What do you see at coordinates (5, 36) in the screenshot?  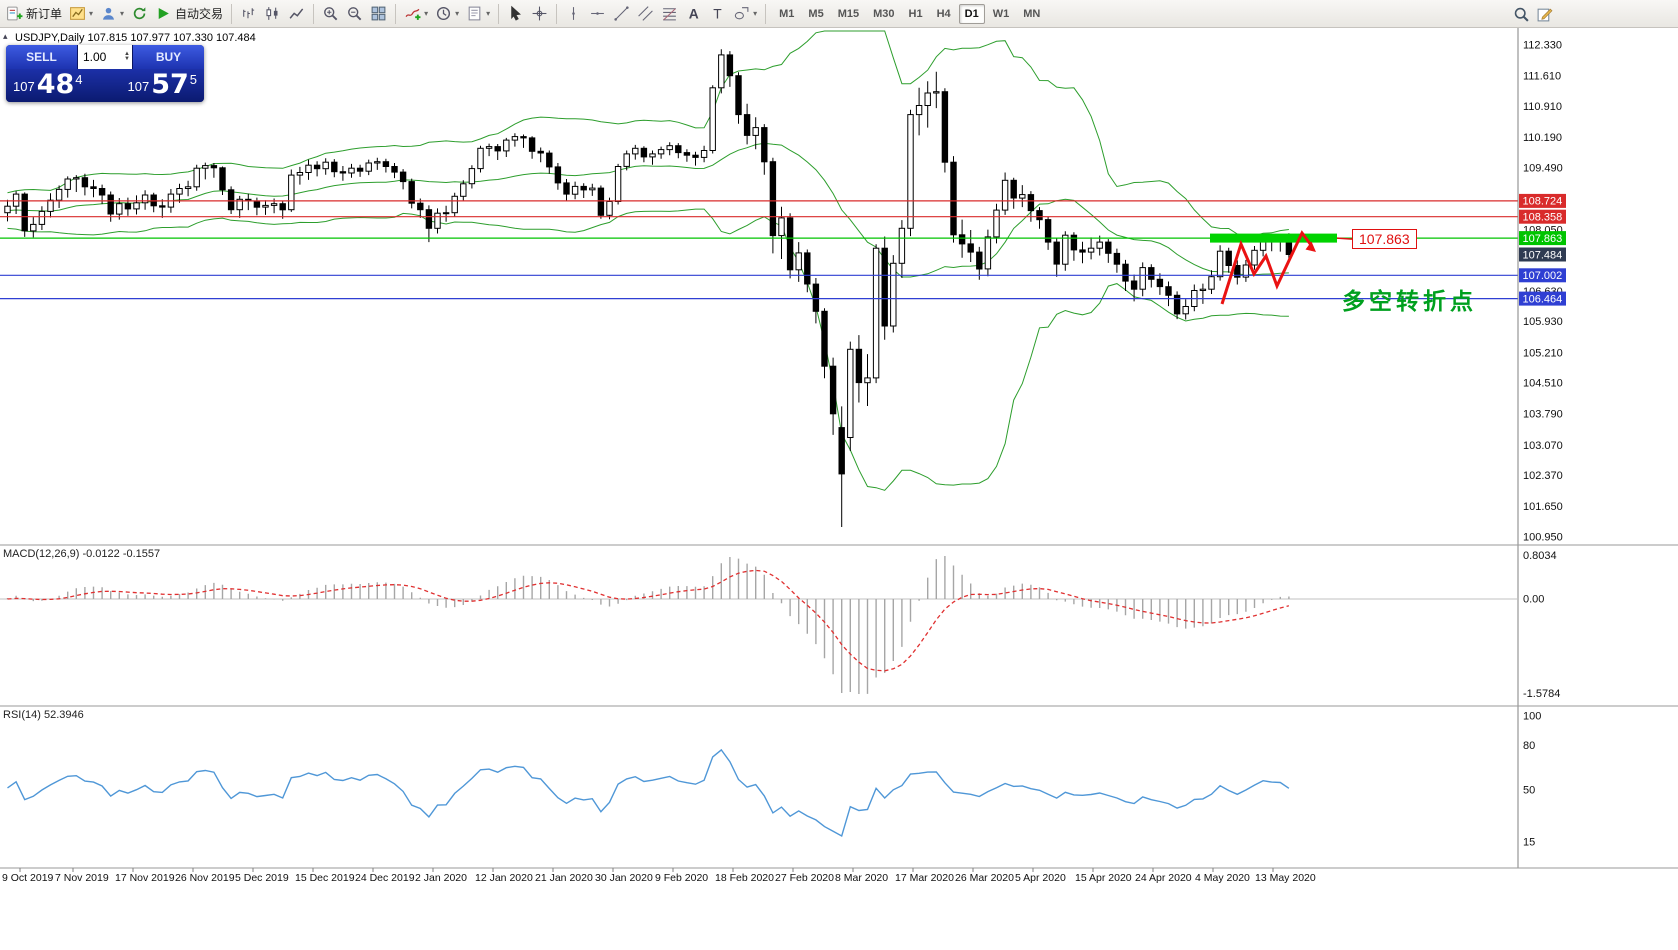 I see `one-click-toggle-icon: ▴` at bounding box center [5, 36].